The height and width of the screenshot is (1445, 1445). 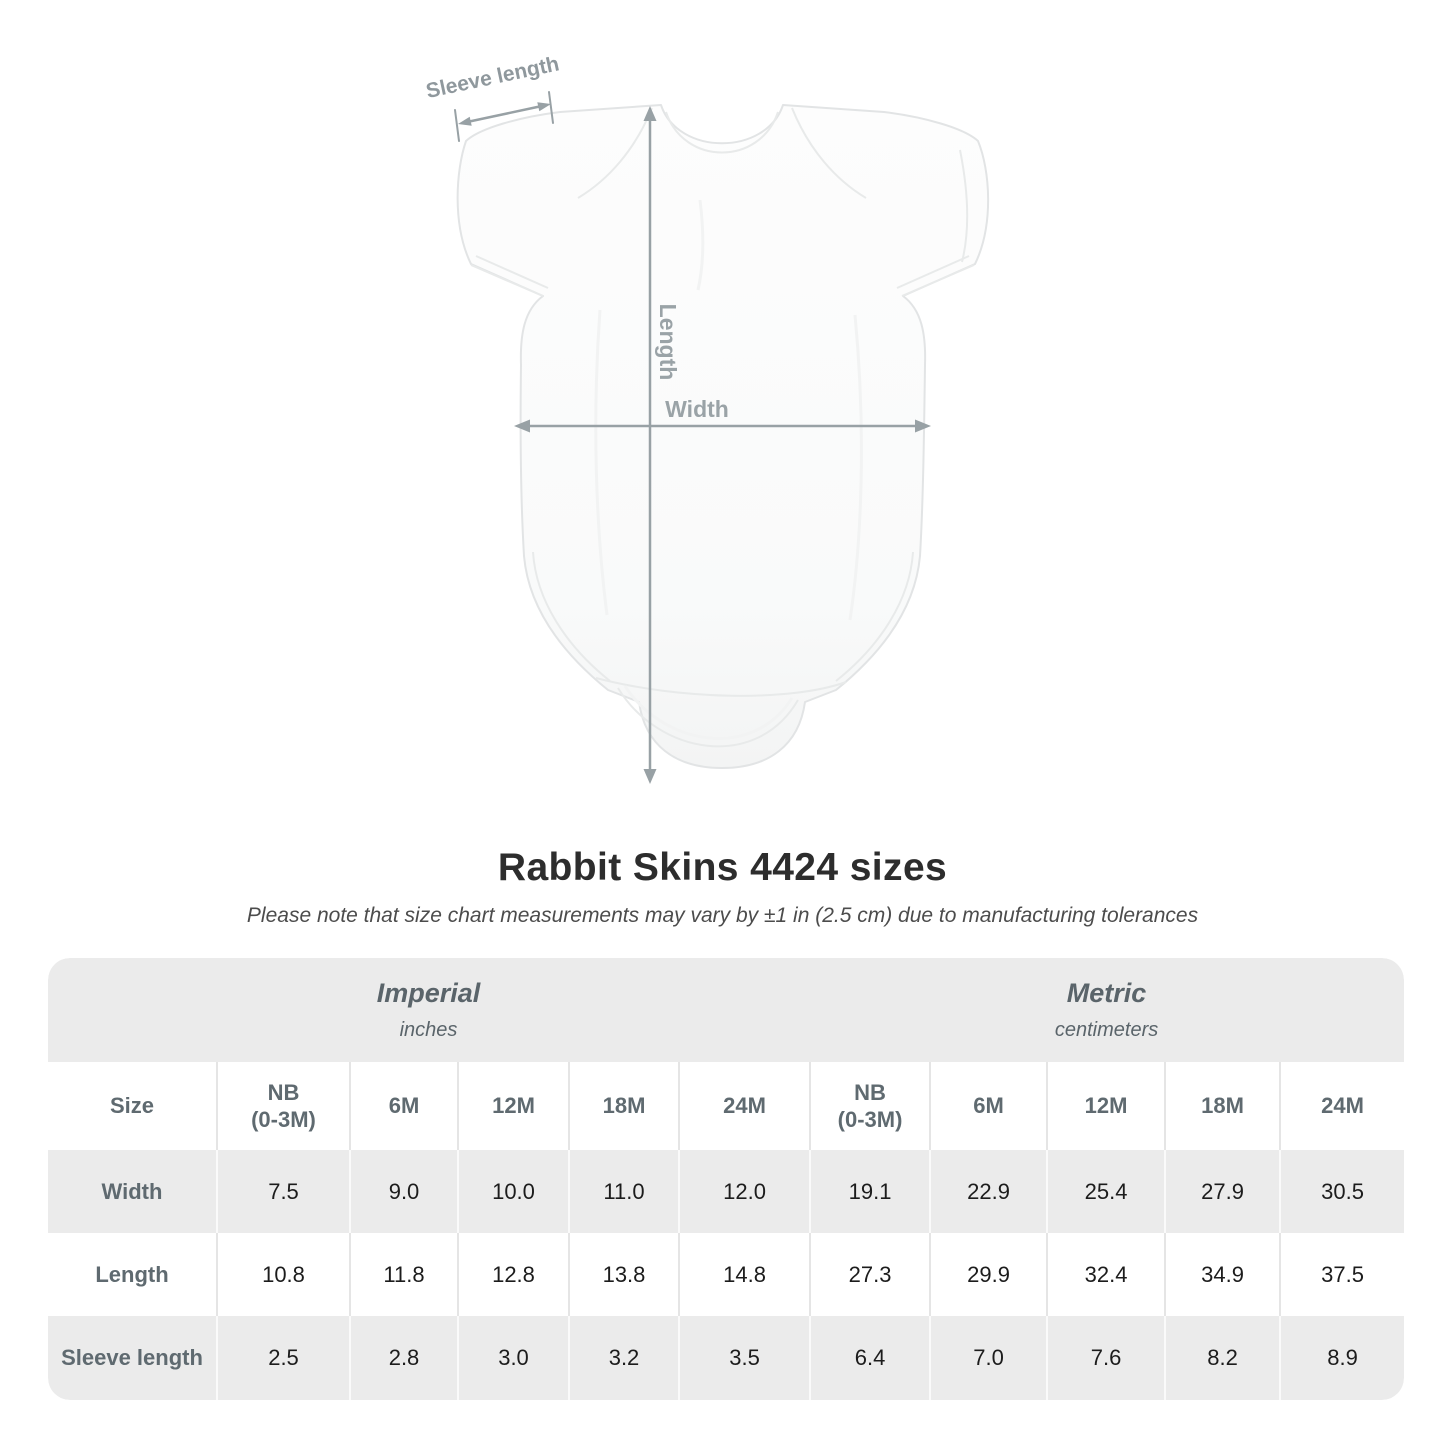 I want to click on table-cell: 14.8, so click(x=744, y=1274).